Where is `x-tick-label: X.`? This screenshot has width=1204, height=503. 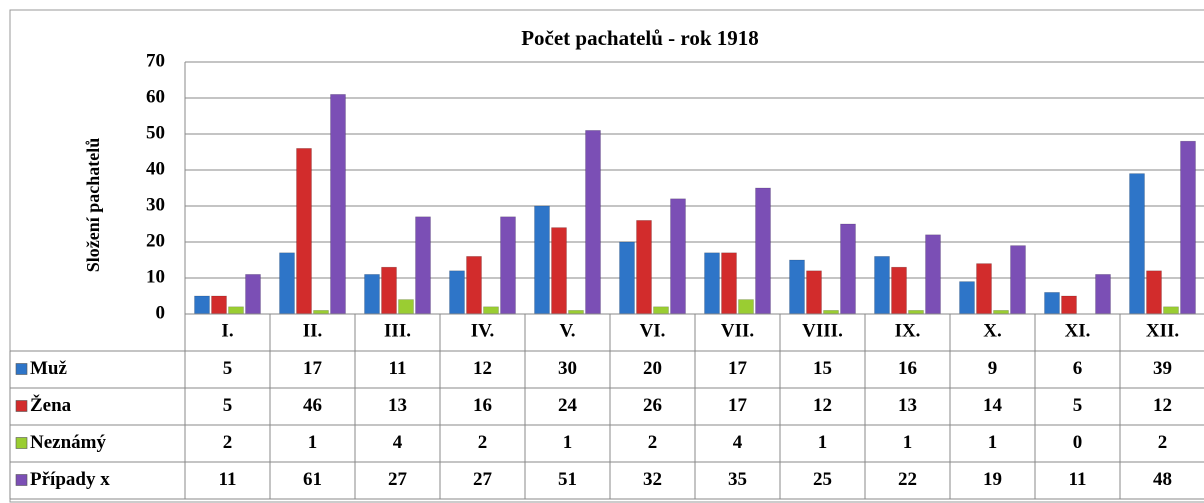 x-tick-label: X. is located at coordinates (992, 330).